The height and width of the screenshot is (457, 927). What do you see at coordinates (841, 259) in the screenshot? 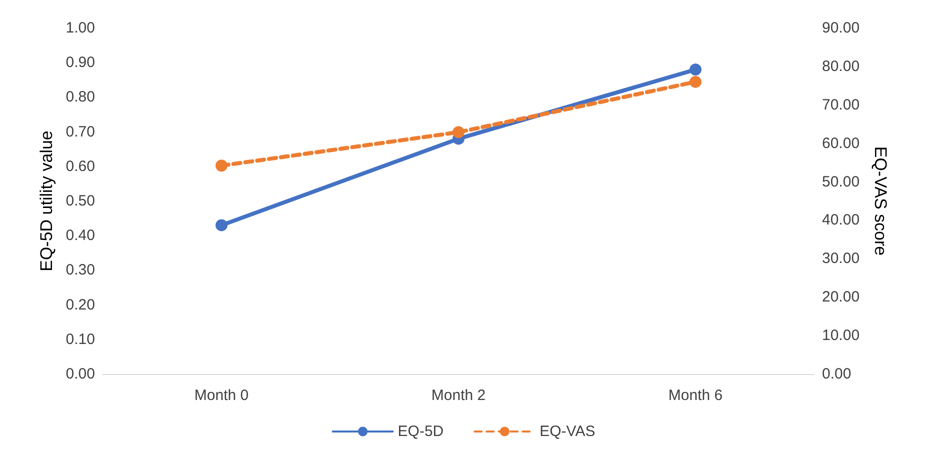
I see `y2-tick-label: 30.00` at bounding box center [841, 259].